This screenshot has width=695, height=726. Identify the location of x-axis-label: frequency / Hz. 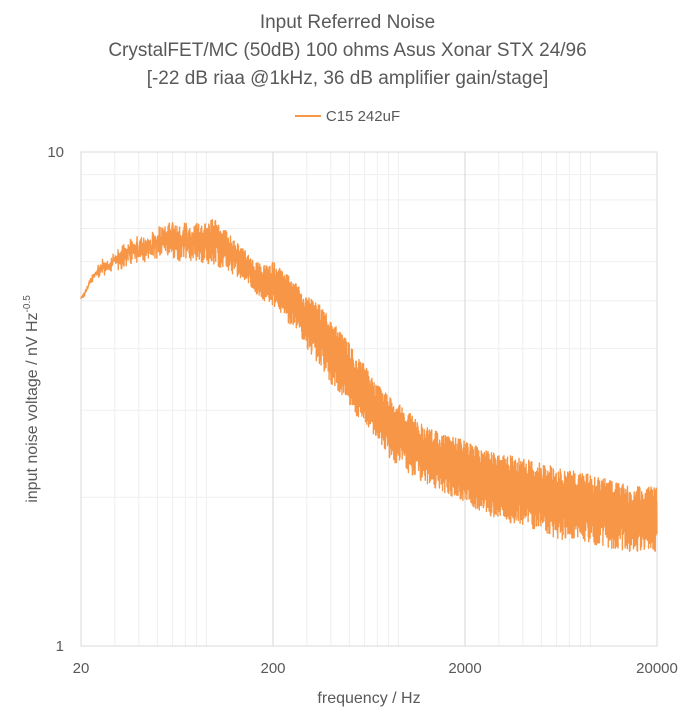
(368, 698).